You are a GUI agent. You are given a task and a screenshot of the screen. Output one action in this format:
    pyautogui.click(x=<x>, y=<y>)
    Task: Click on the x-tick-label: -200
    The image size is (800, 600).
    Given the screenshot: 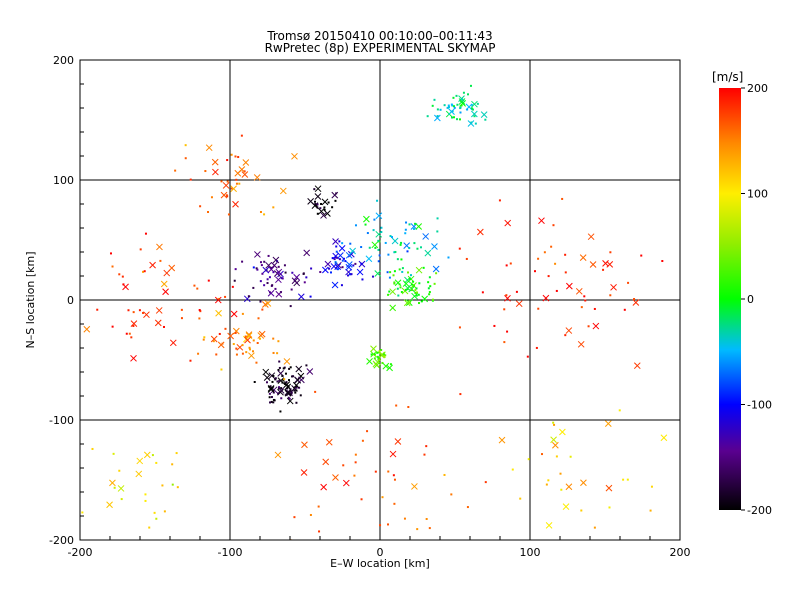 What is the action you would take?
    pyautogui.click(x=80, y=552)
    